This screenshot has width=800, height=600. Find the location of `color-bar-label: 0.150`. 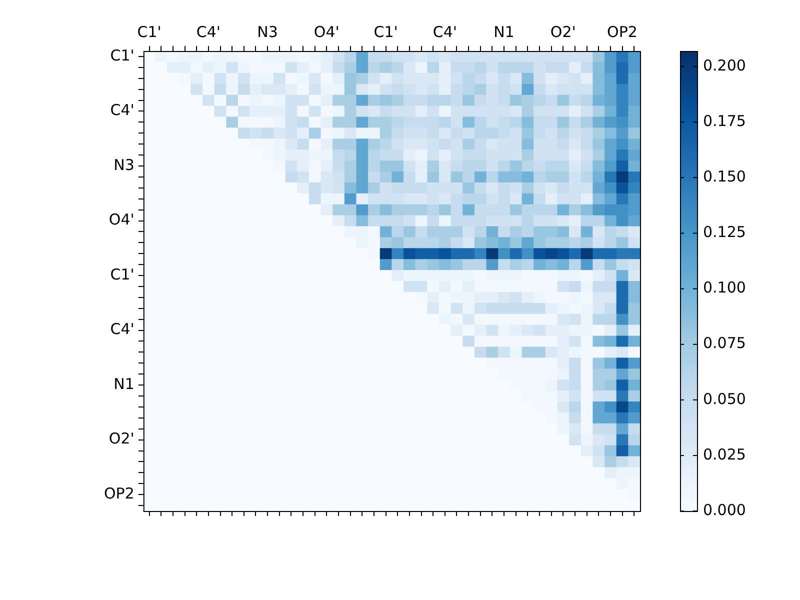

color-bar-label: 0.150 is located at coordinates (724, 177).